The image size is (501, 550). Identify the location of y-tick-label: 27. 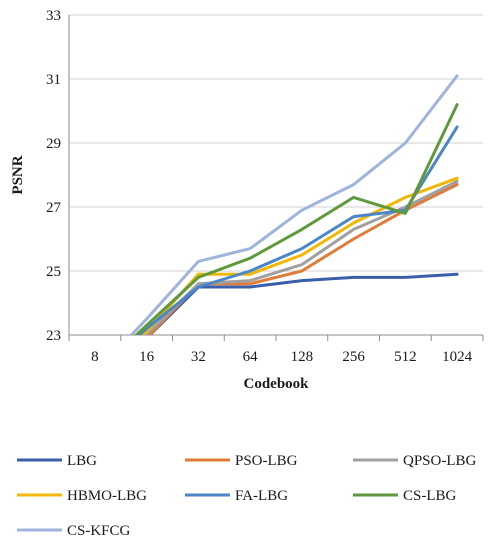
(54, 208).